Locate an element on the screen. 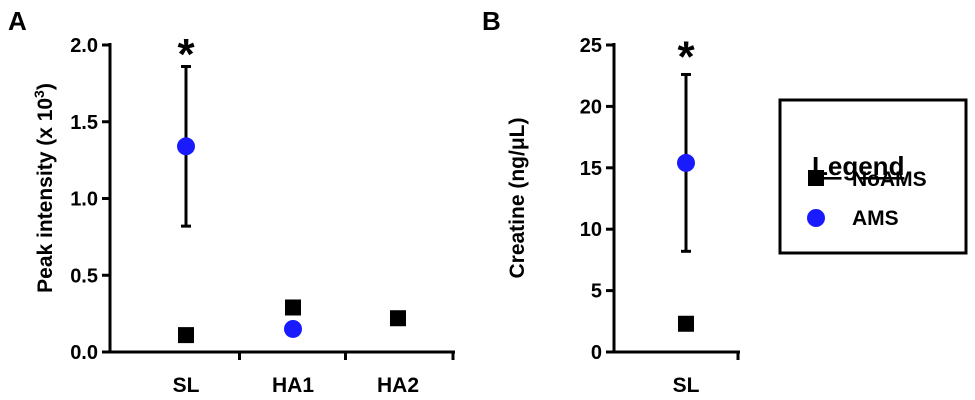 The width and height of the screenshot is (975, 400). panel-b-label: B is located at coordinates (491, 21).